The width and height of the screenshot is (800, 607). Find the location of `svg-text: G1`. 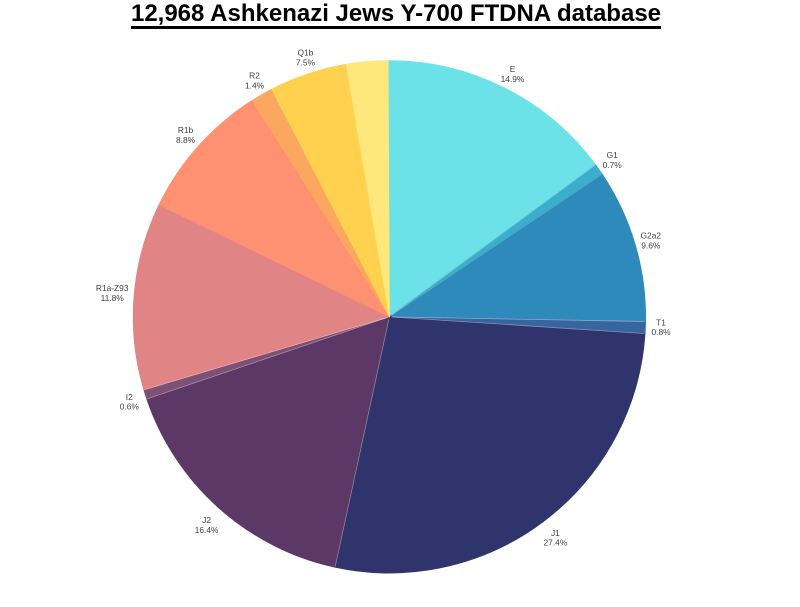

svg-text: G1 is located at coordinates (613, 155).